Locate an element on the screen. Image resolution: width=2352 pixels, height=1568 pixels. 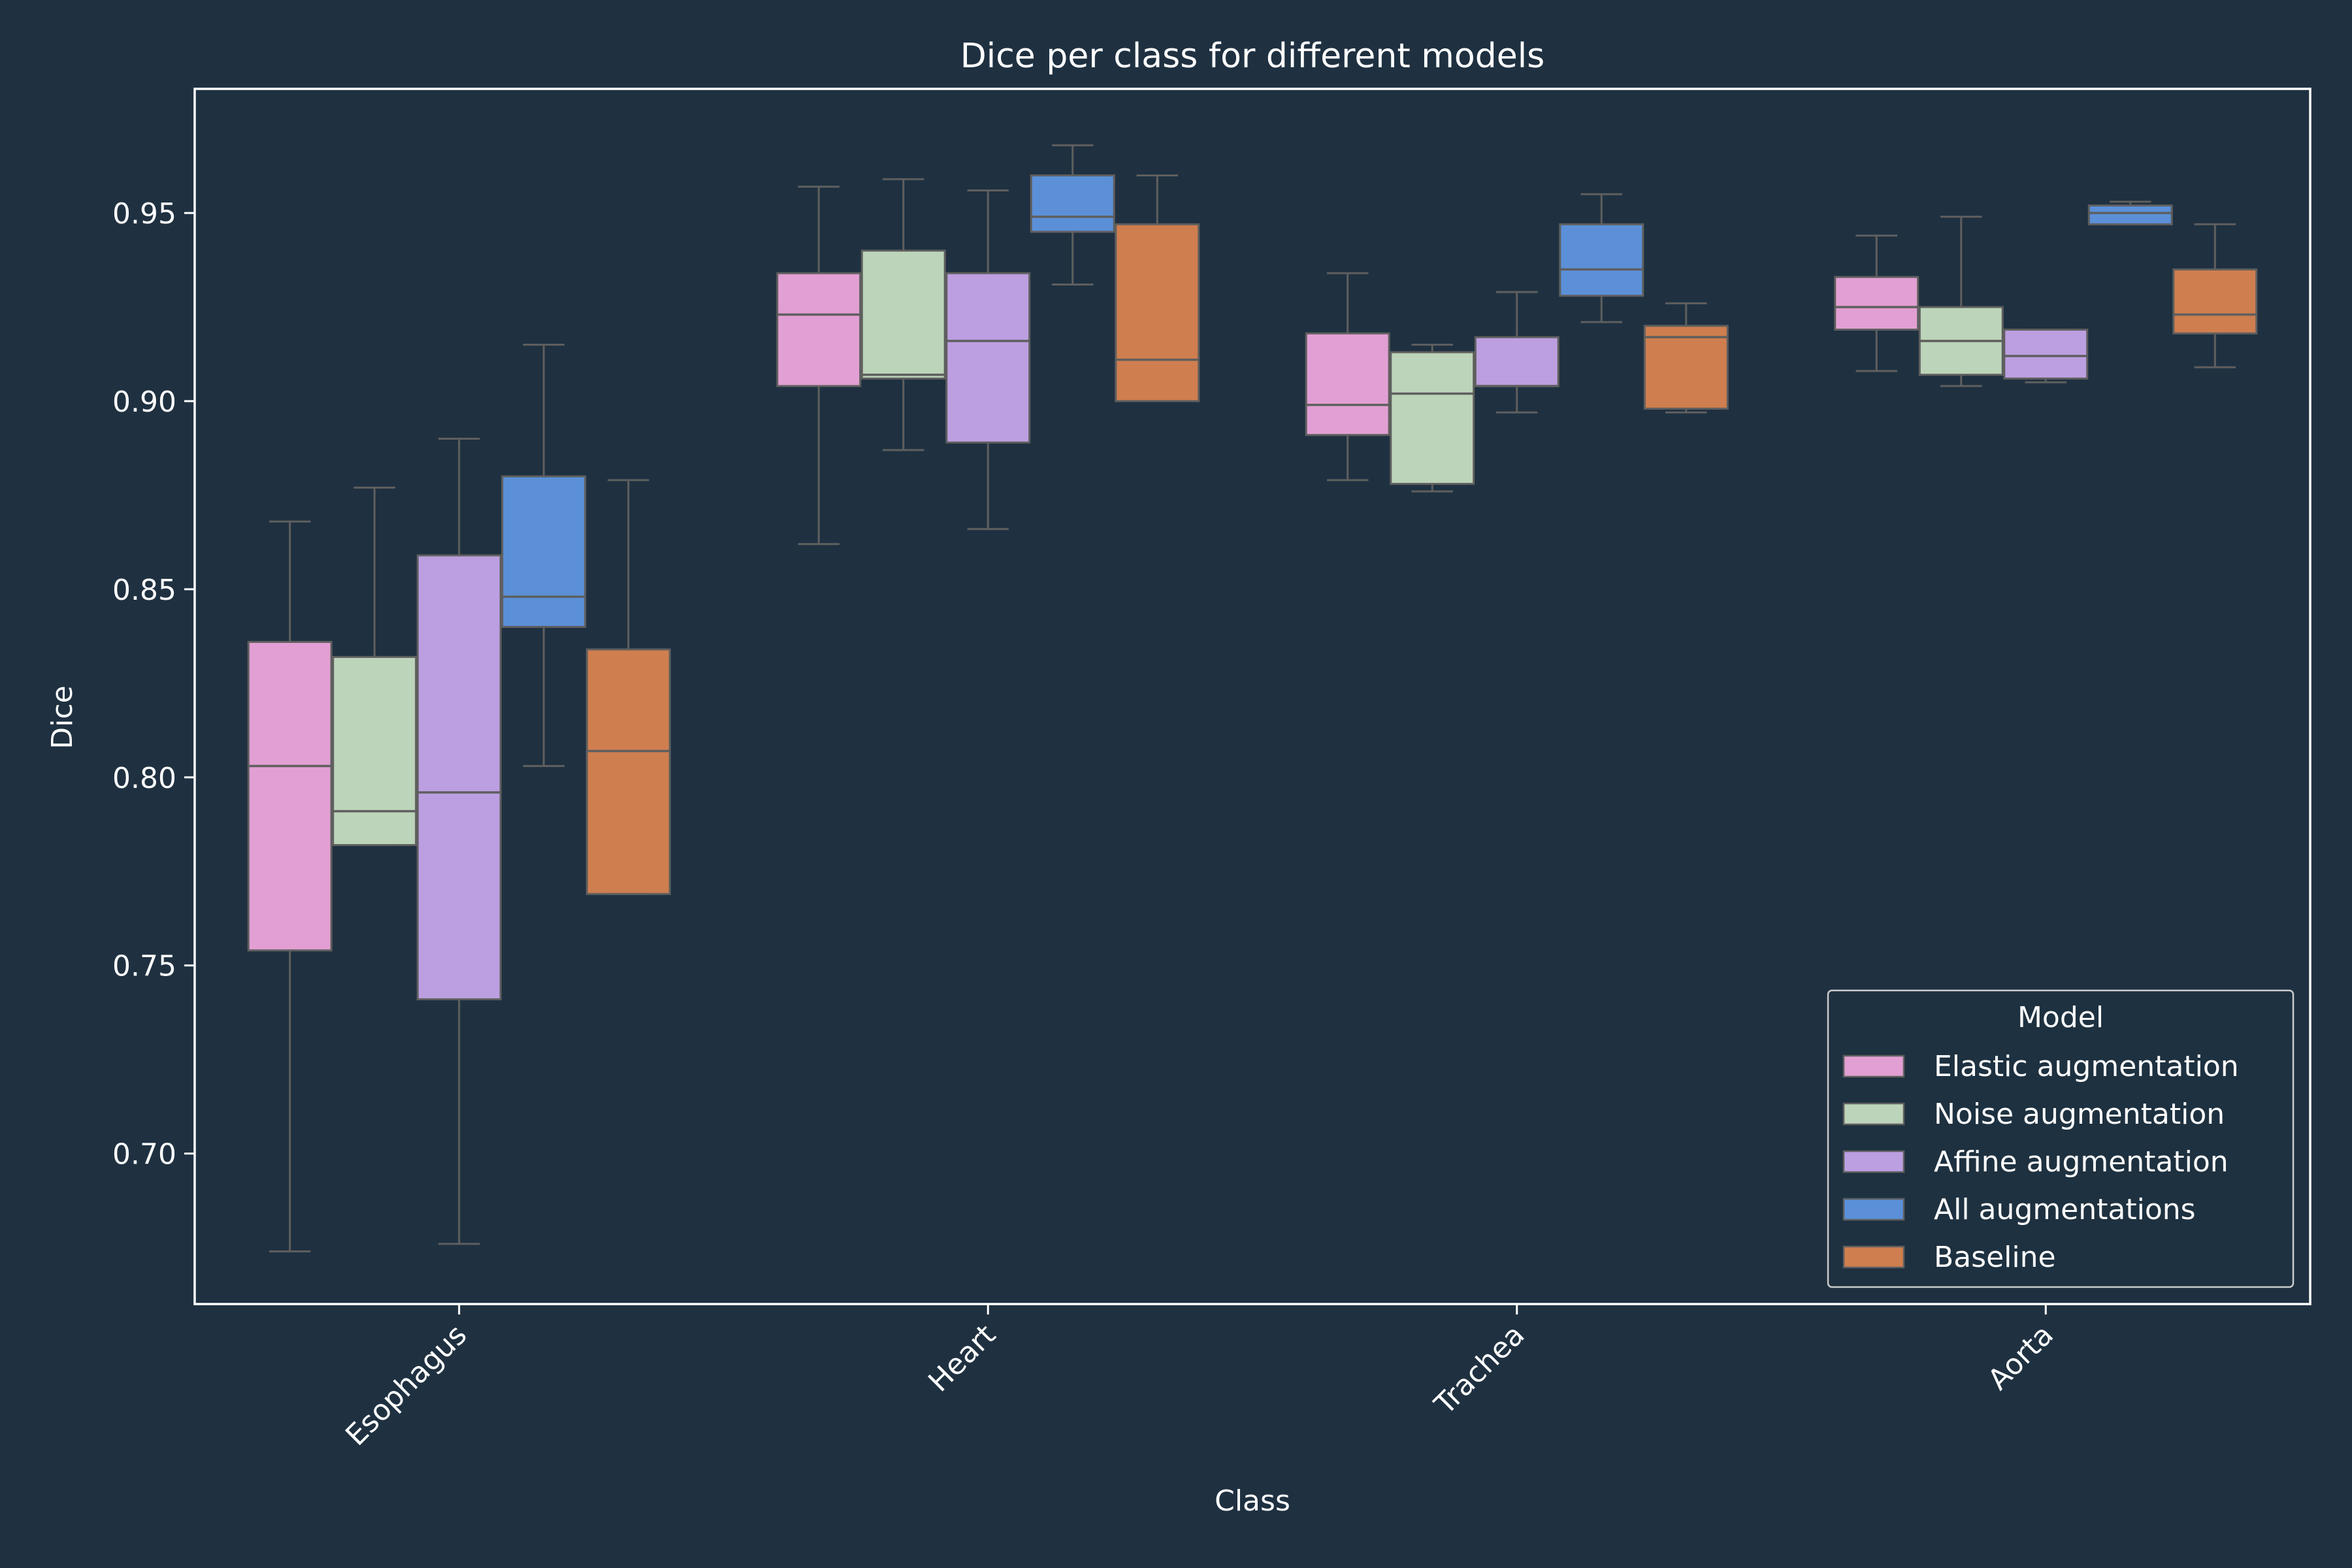
box-noise-augmentation-heart is located at coordinates (903, 314).